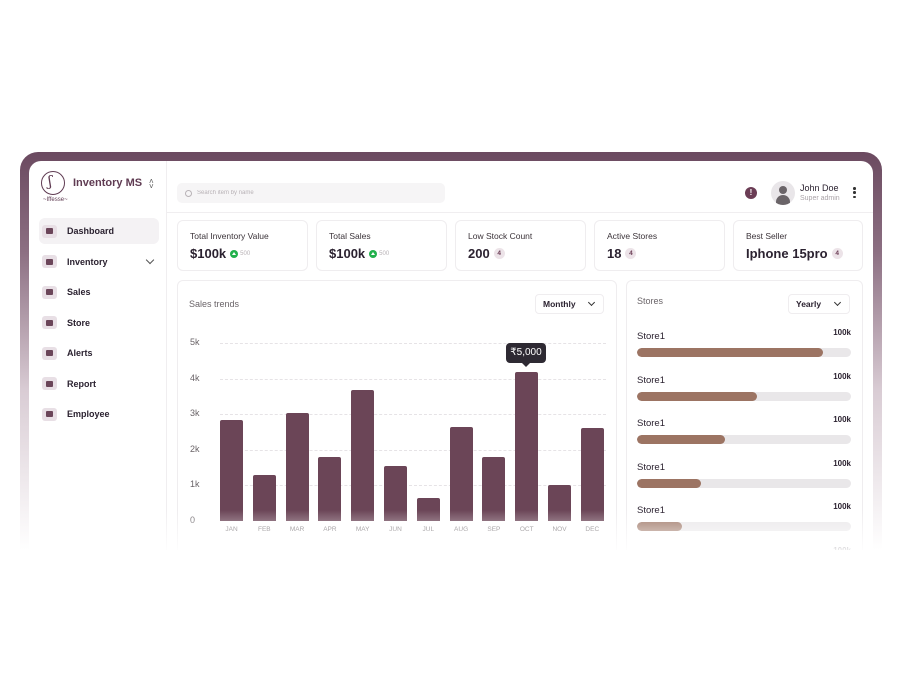 The image size is (900, 700). What do you see at coordinates (526, 529) in the screenshot?
I see `x-tick-label: OCT` at bounding box center [526, 529].